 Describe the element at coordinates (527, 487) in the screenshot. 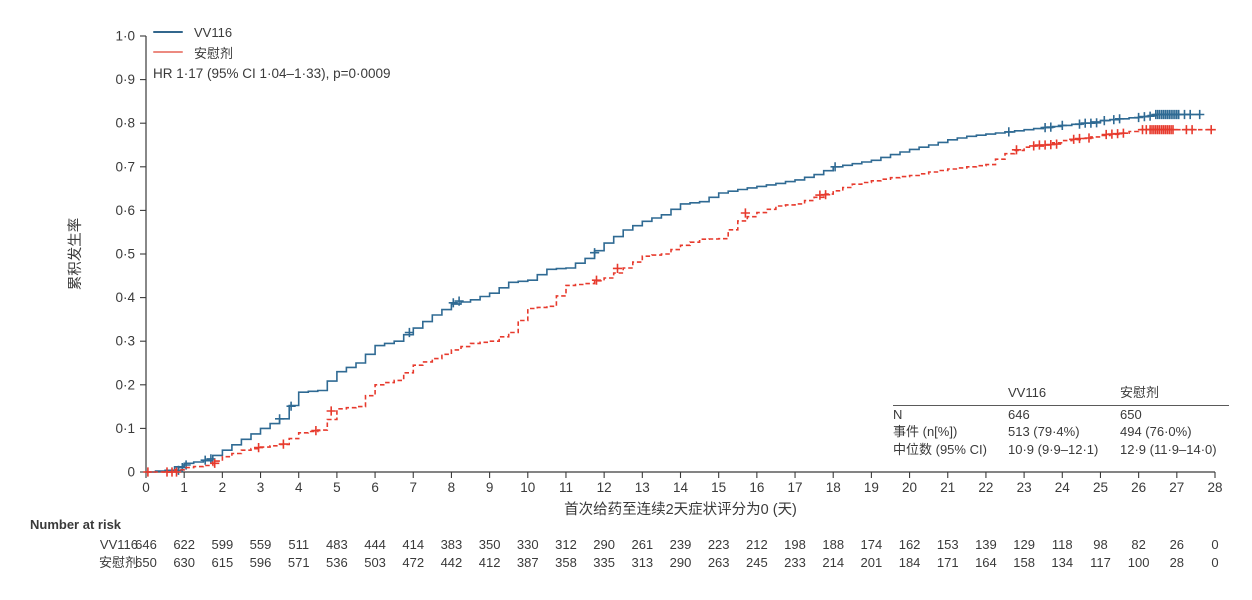

I see `x-tick-label: 10` at that location.